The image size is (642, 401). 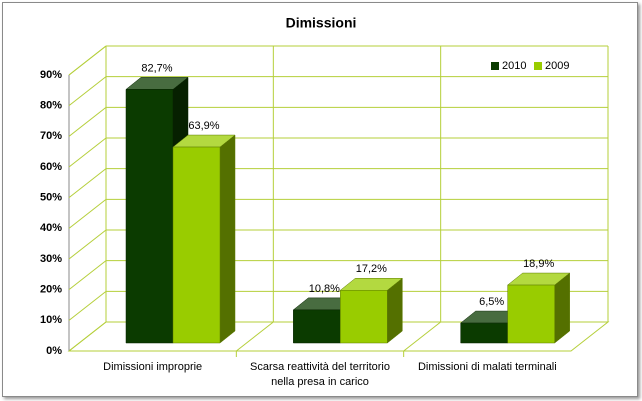 What do you see at coordinates (321, 23) in the screenshot?
I see `chart-title: Dimissioni` at bounding box center [321, 23].